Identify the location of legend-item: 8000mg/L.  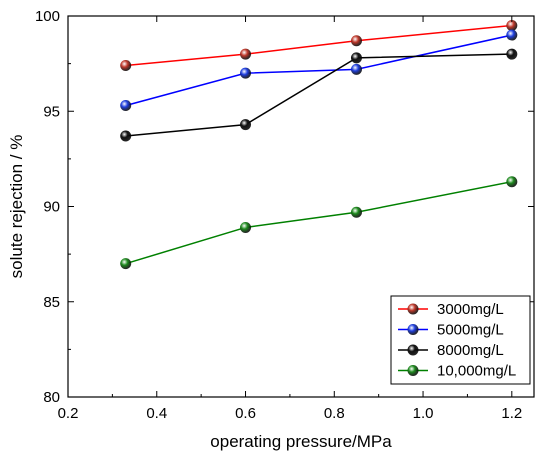
(451, 350).